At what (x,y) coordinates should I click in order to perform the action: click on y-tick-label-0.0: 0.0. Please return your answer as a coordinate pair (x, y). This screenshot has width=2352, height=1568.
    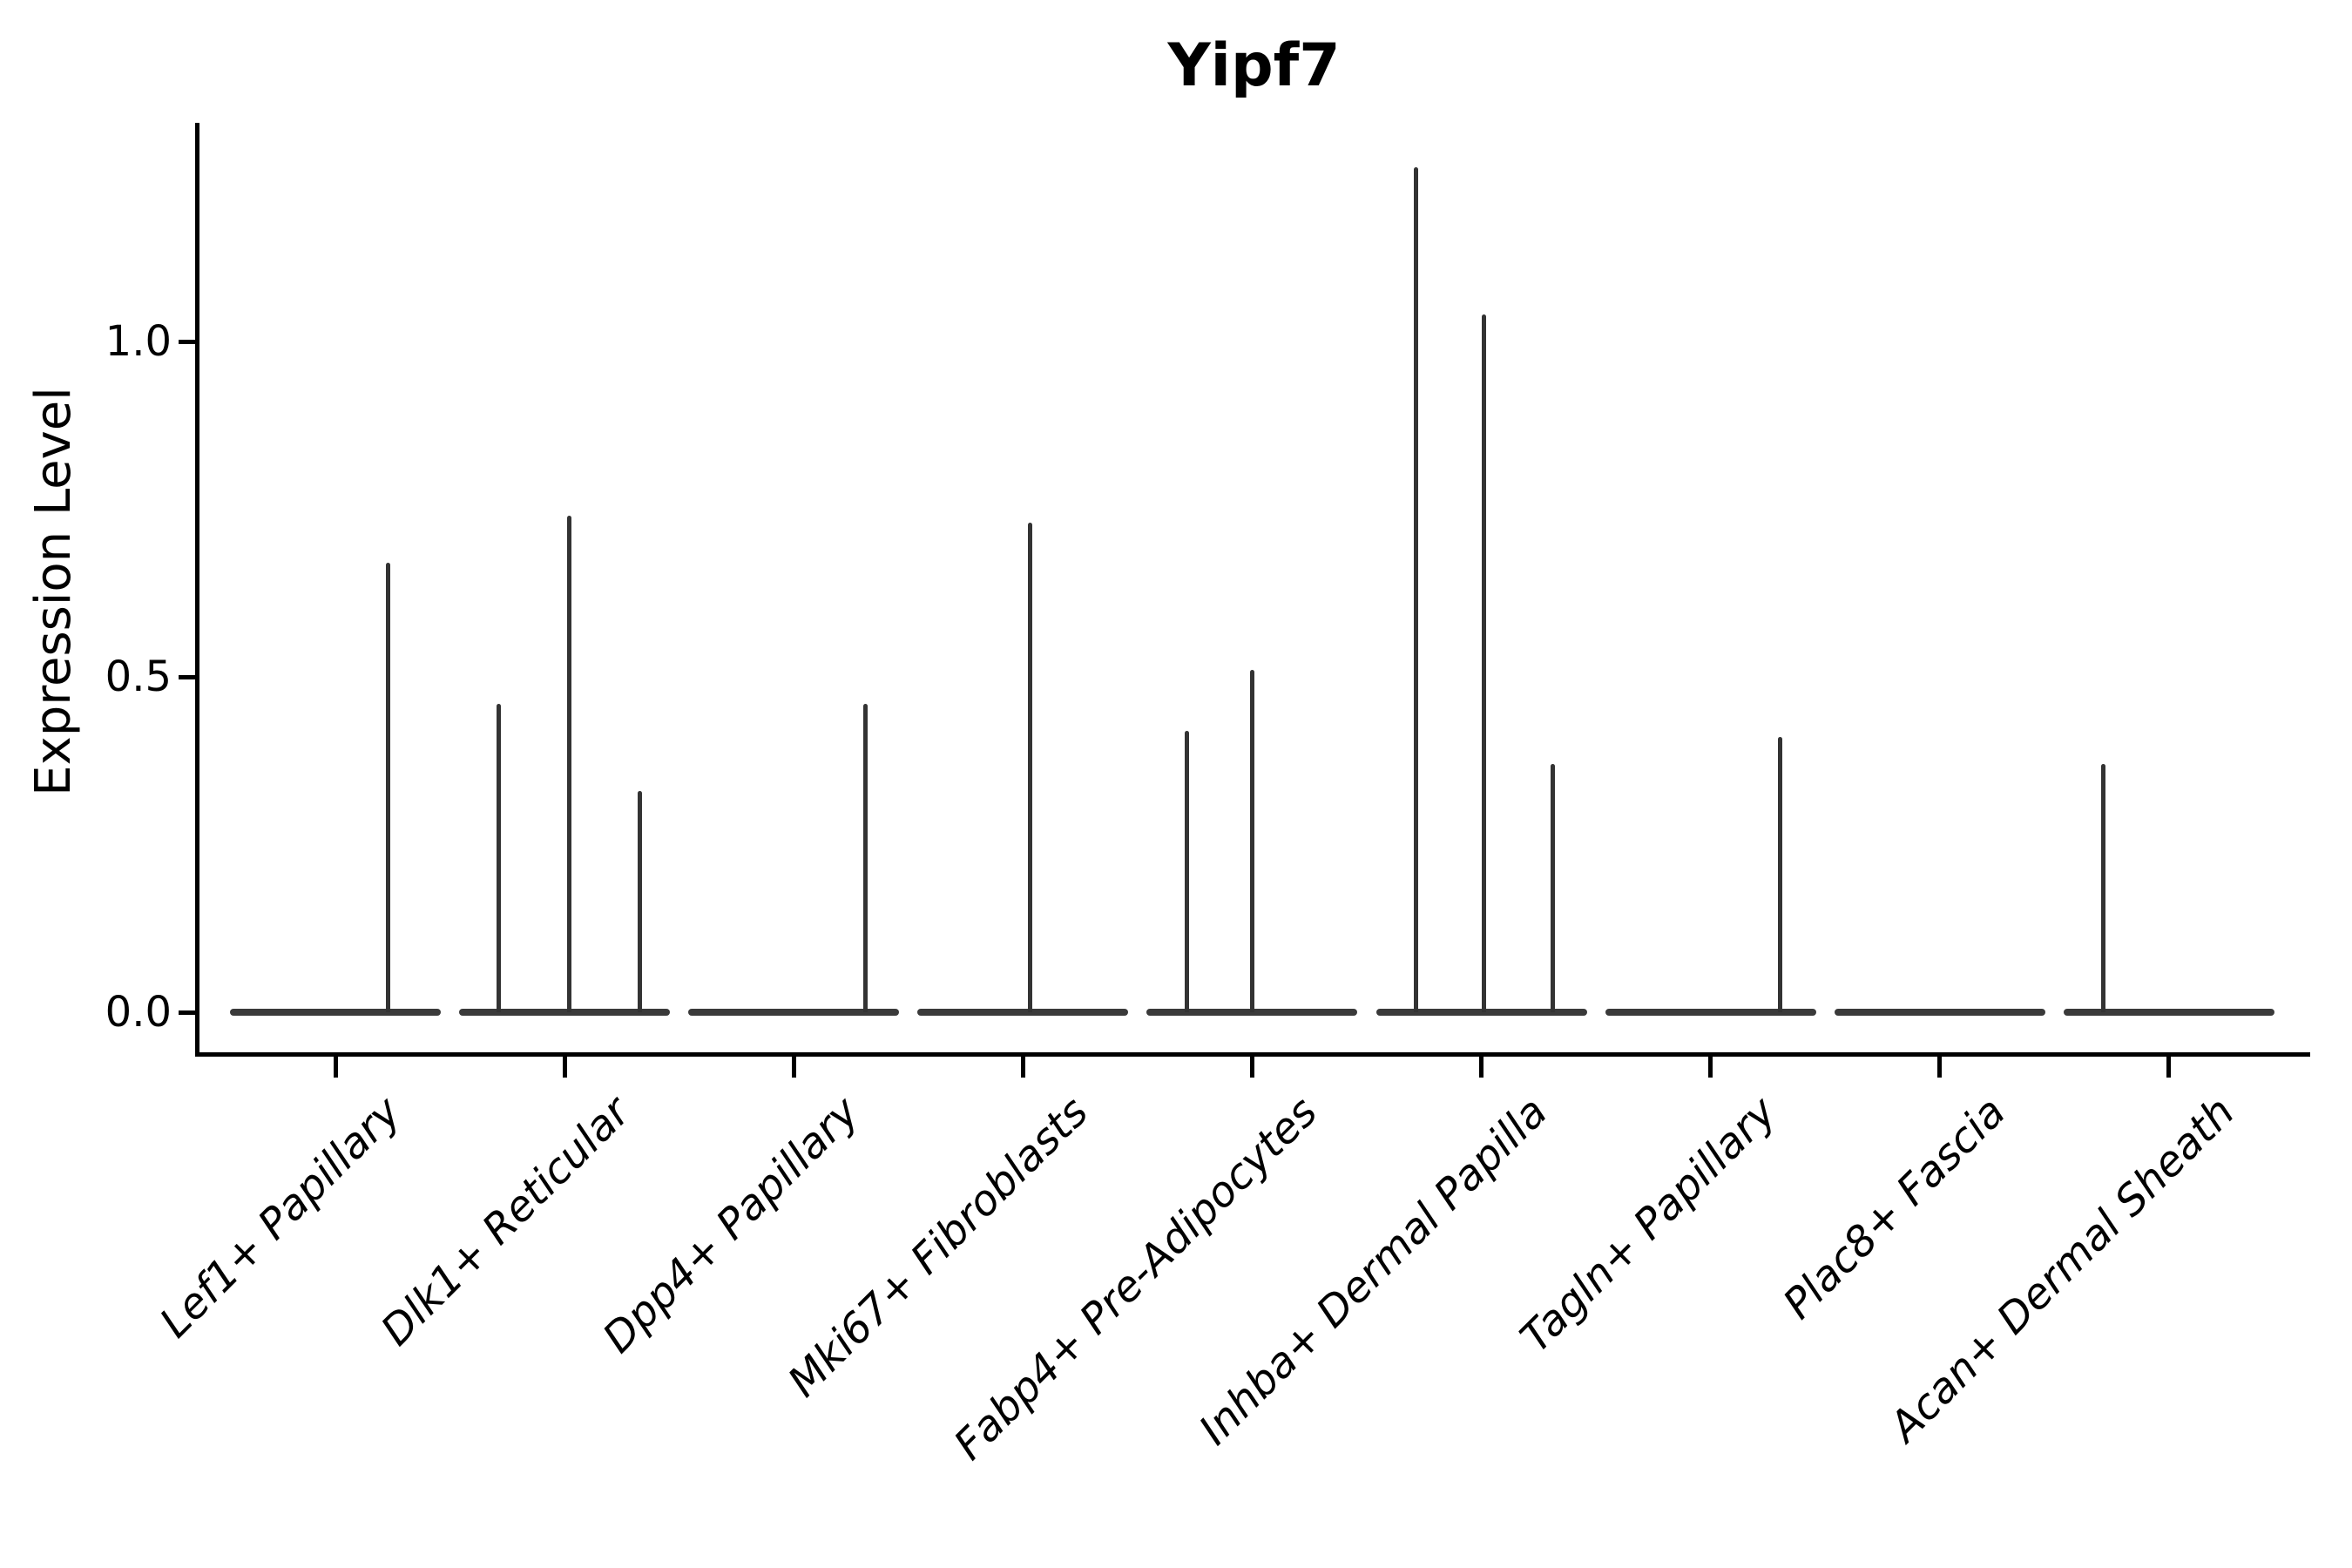
    Looking at the image, I should click on (138, 1013).